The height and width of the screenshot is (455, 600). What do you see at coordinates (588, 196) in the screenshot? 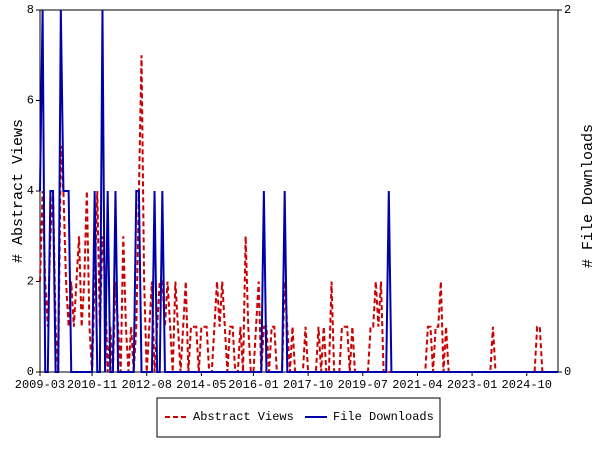
I see `y2-axis-label: # File Downloads` at bounding box center [588, 196].